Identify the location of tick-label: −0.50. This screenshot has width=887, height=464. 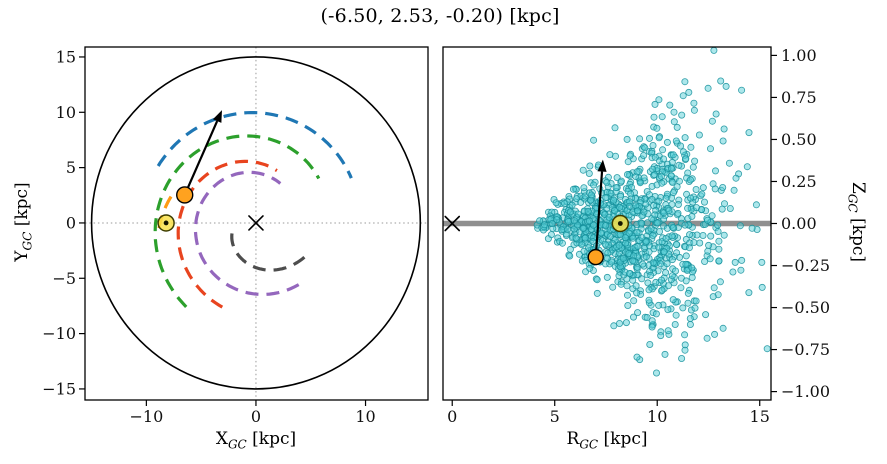
(805, 307).